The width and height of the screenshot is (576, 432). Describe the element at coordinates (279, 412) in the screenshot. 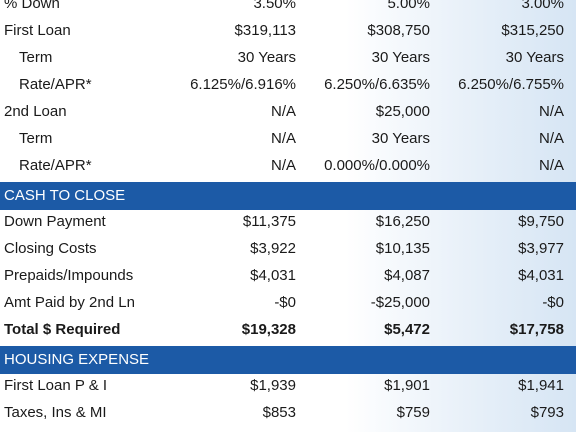

I see `row-value: $853` at that location.